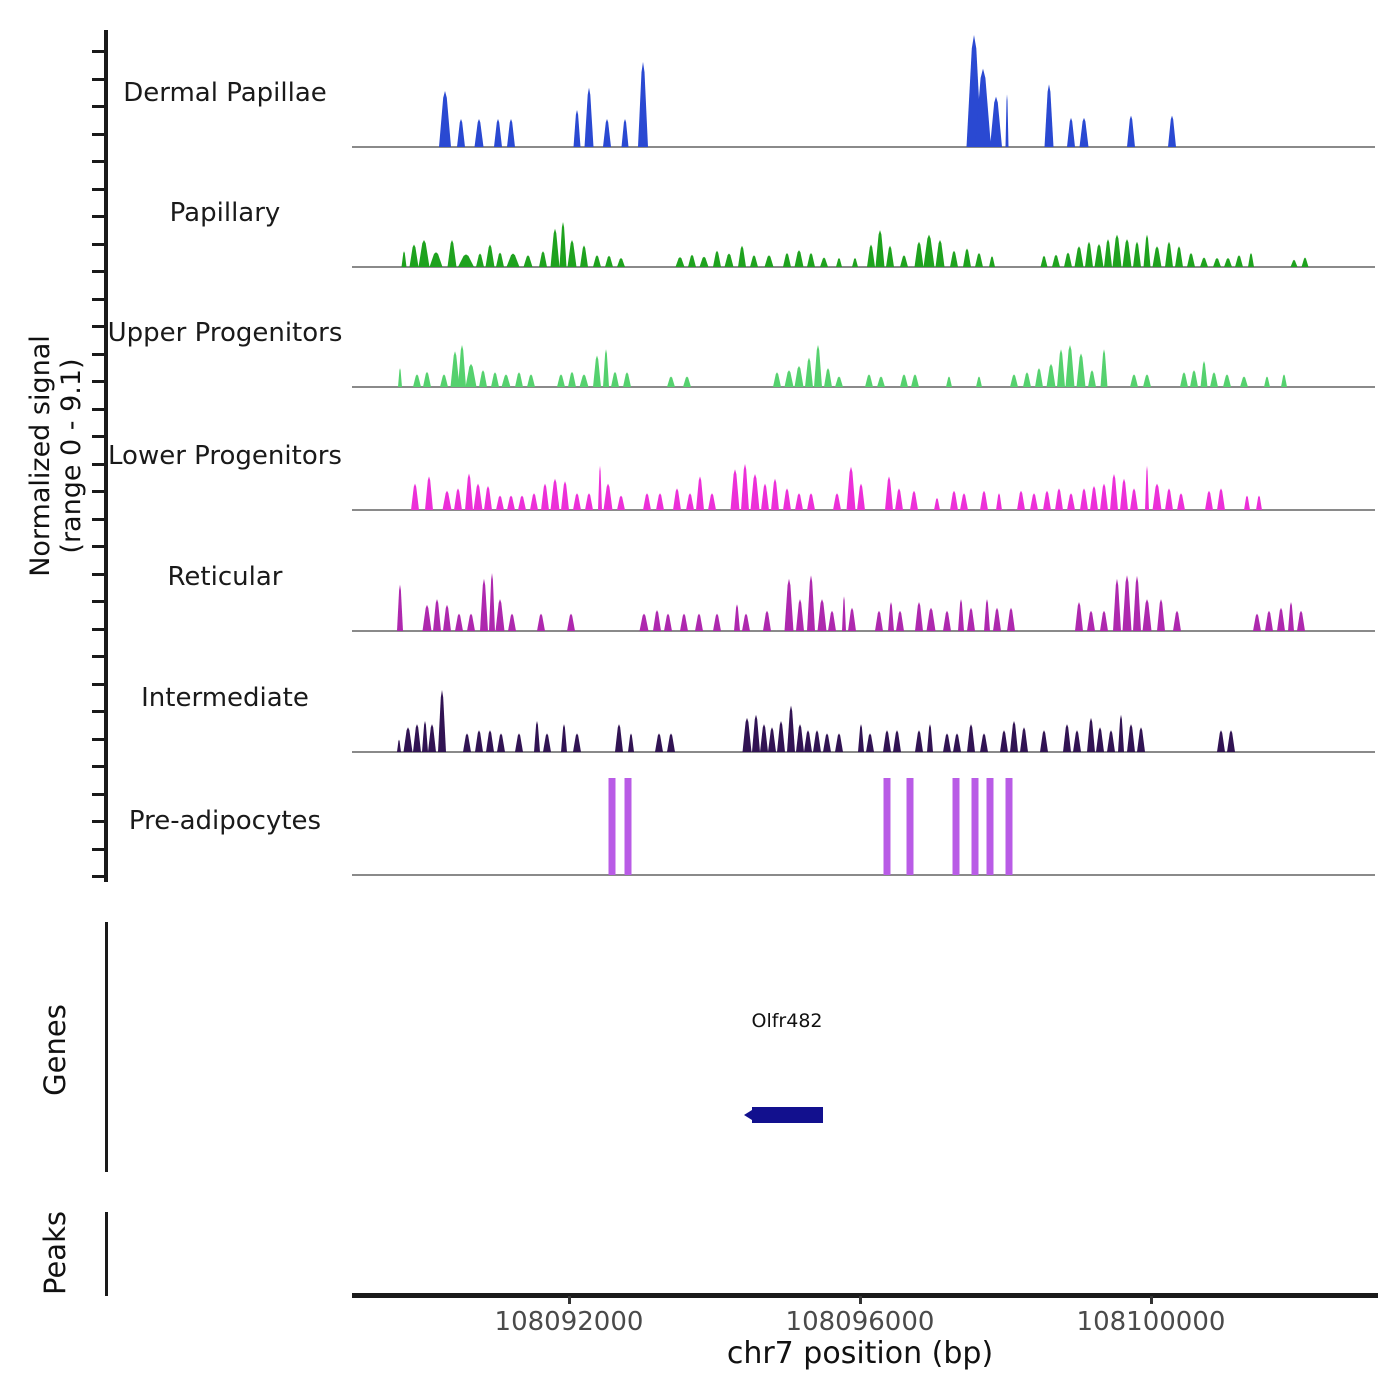 The image size is (1400, 1400). What do you see at coordinates (569, 1322) in the screenshot?
I see `x-axis-tick-label: 108092000` at bounding box center [569, 1322].